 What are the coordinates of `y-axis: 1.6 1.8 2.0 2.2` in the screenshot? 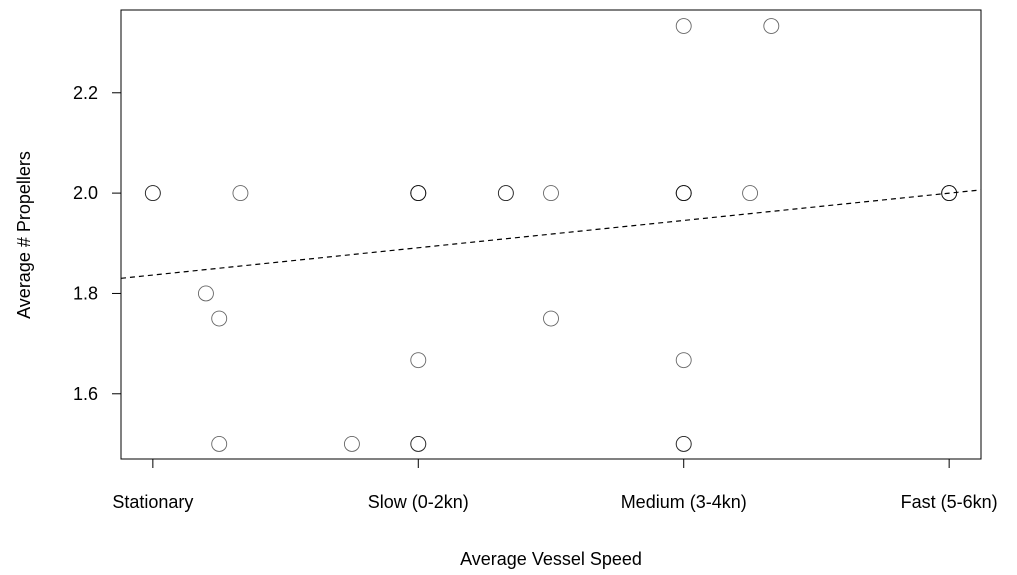 It's located at (97, 243).